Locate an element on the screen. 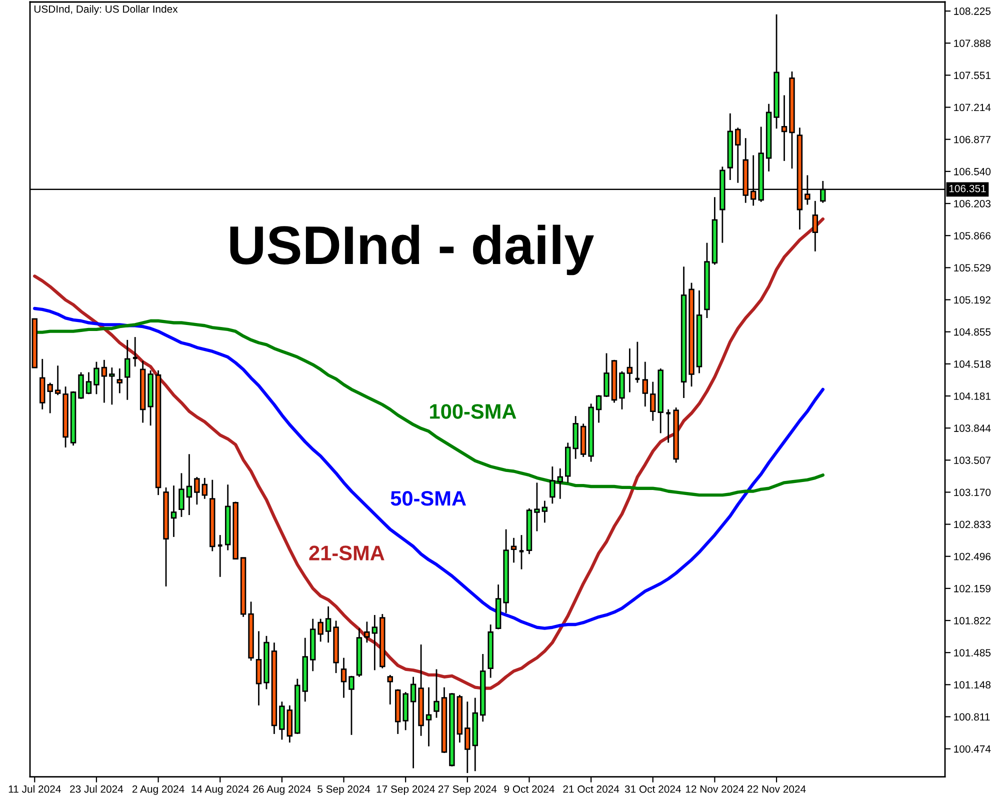 The image size is (1000, 800). y-tick-label: 107.888 is located at coordinates (972, 43).